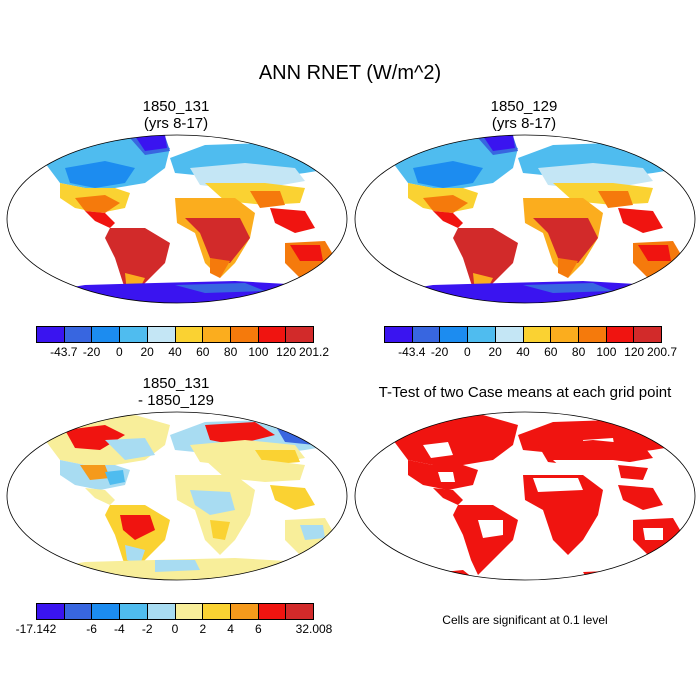  I want to click on colorbar-panel1, so click(175, 334).